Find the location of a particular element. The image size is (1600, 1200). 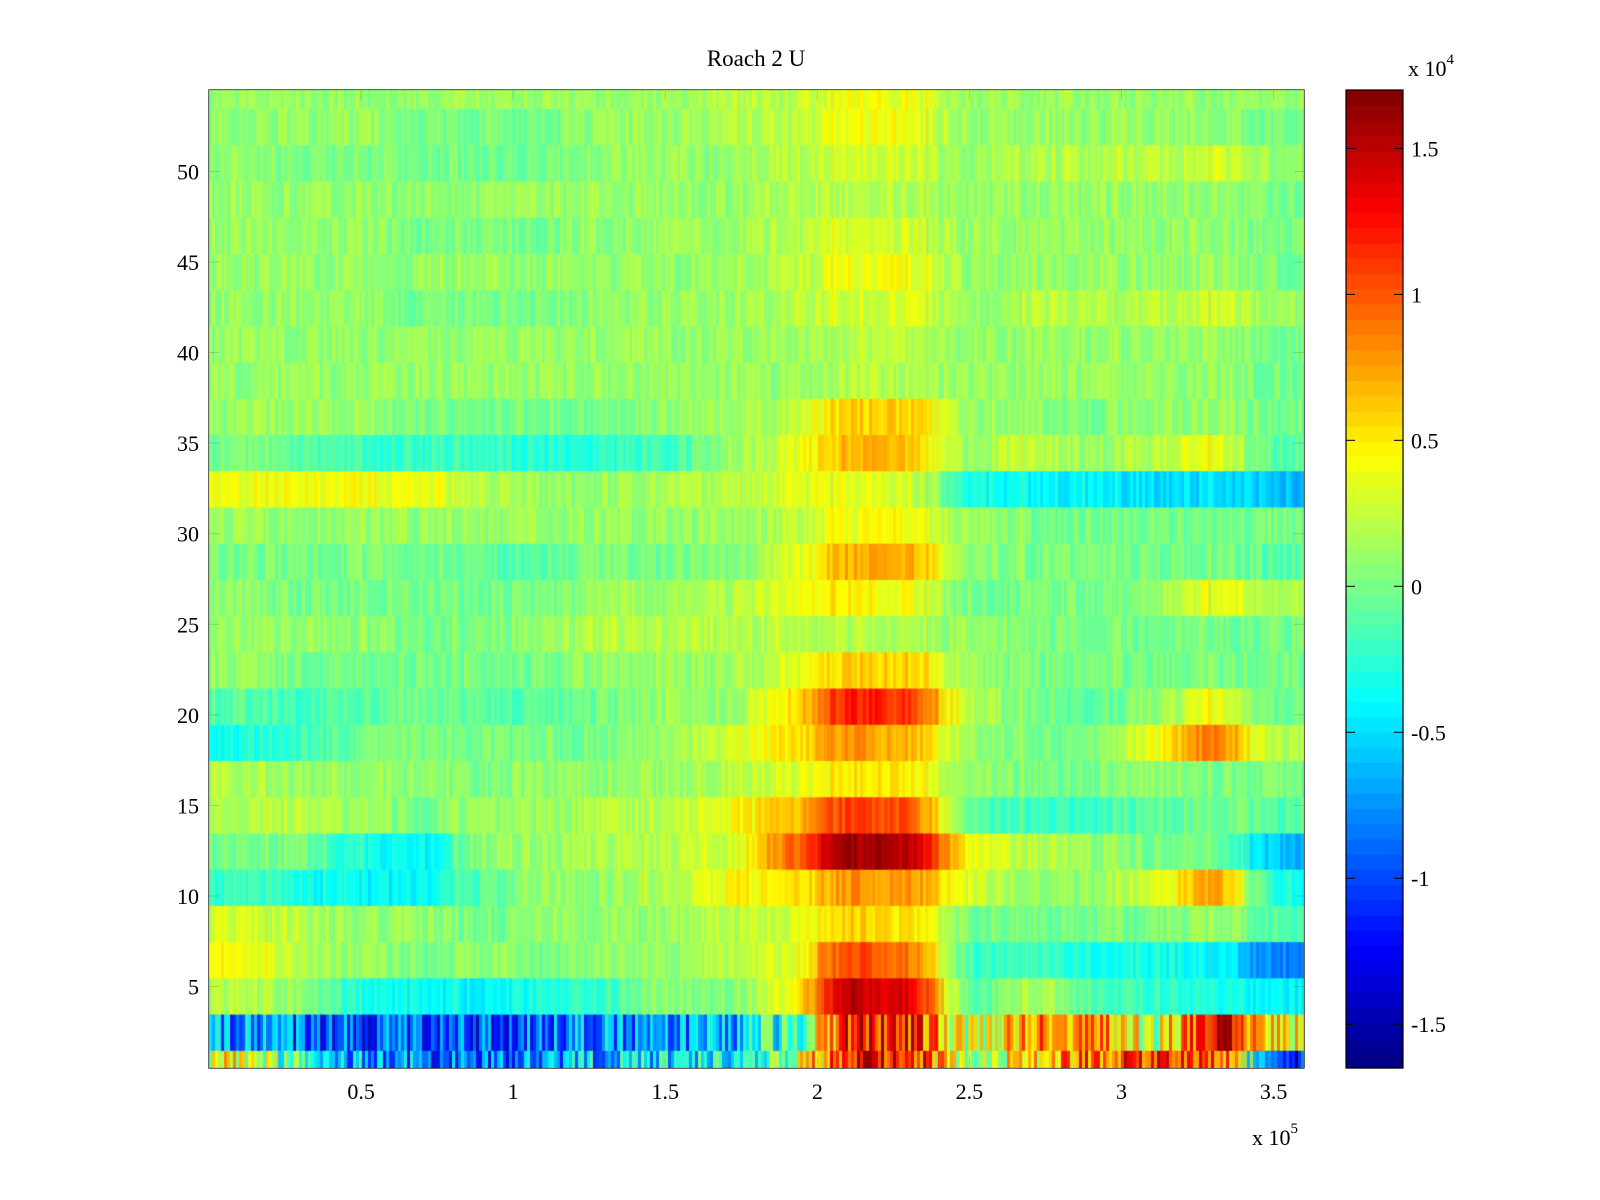

y-tick-label: 10 is located at coordinates (188, 896).